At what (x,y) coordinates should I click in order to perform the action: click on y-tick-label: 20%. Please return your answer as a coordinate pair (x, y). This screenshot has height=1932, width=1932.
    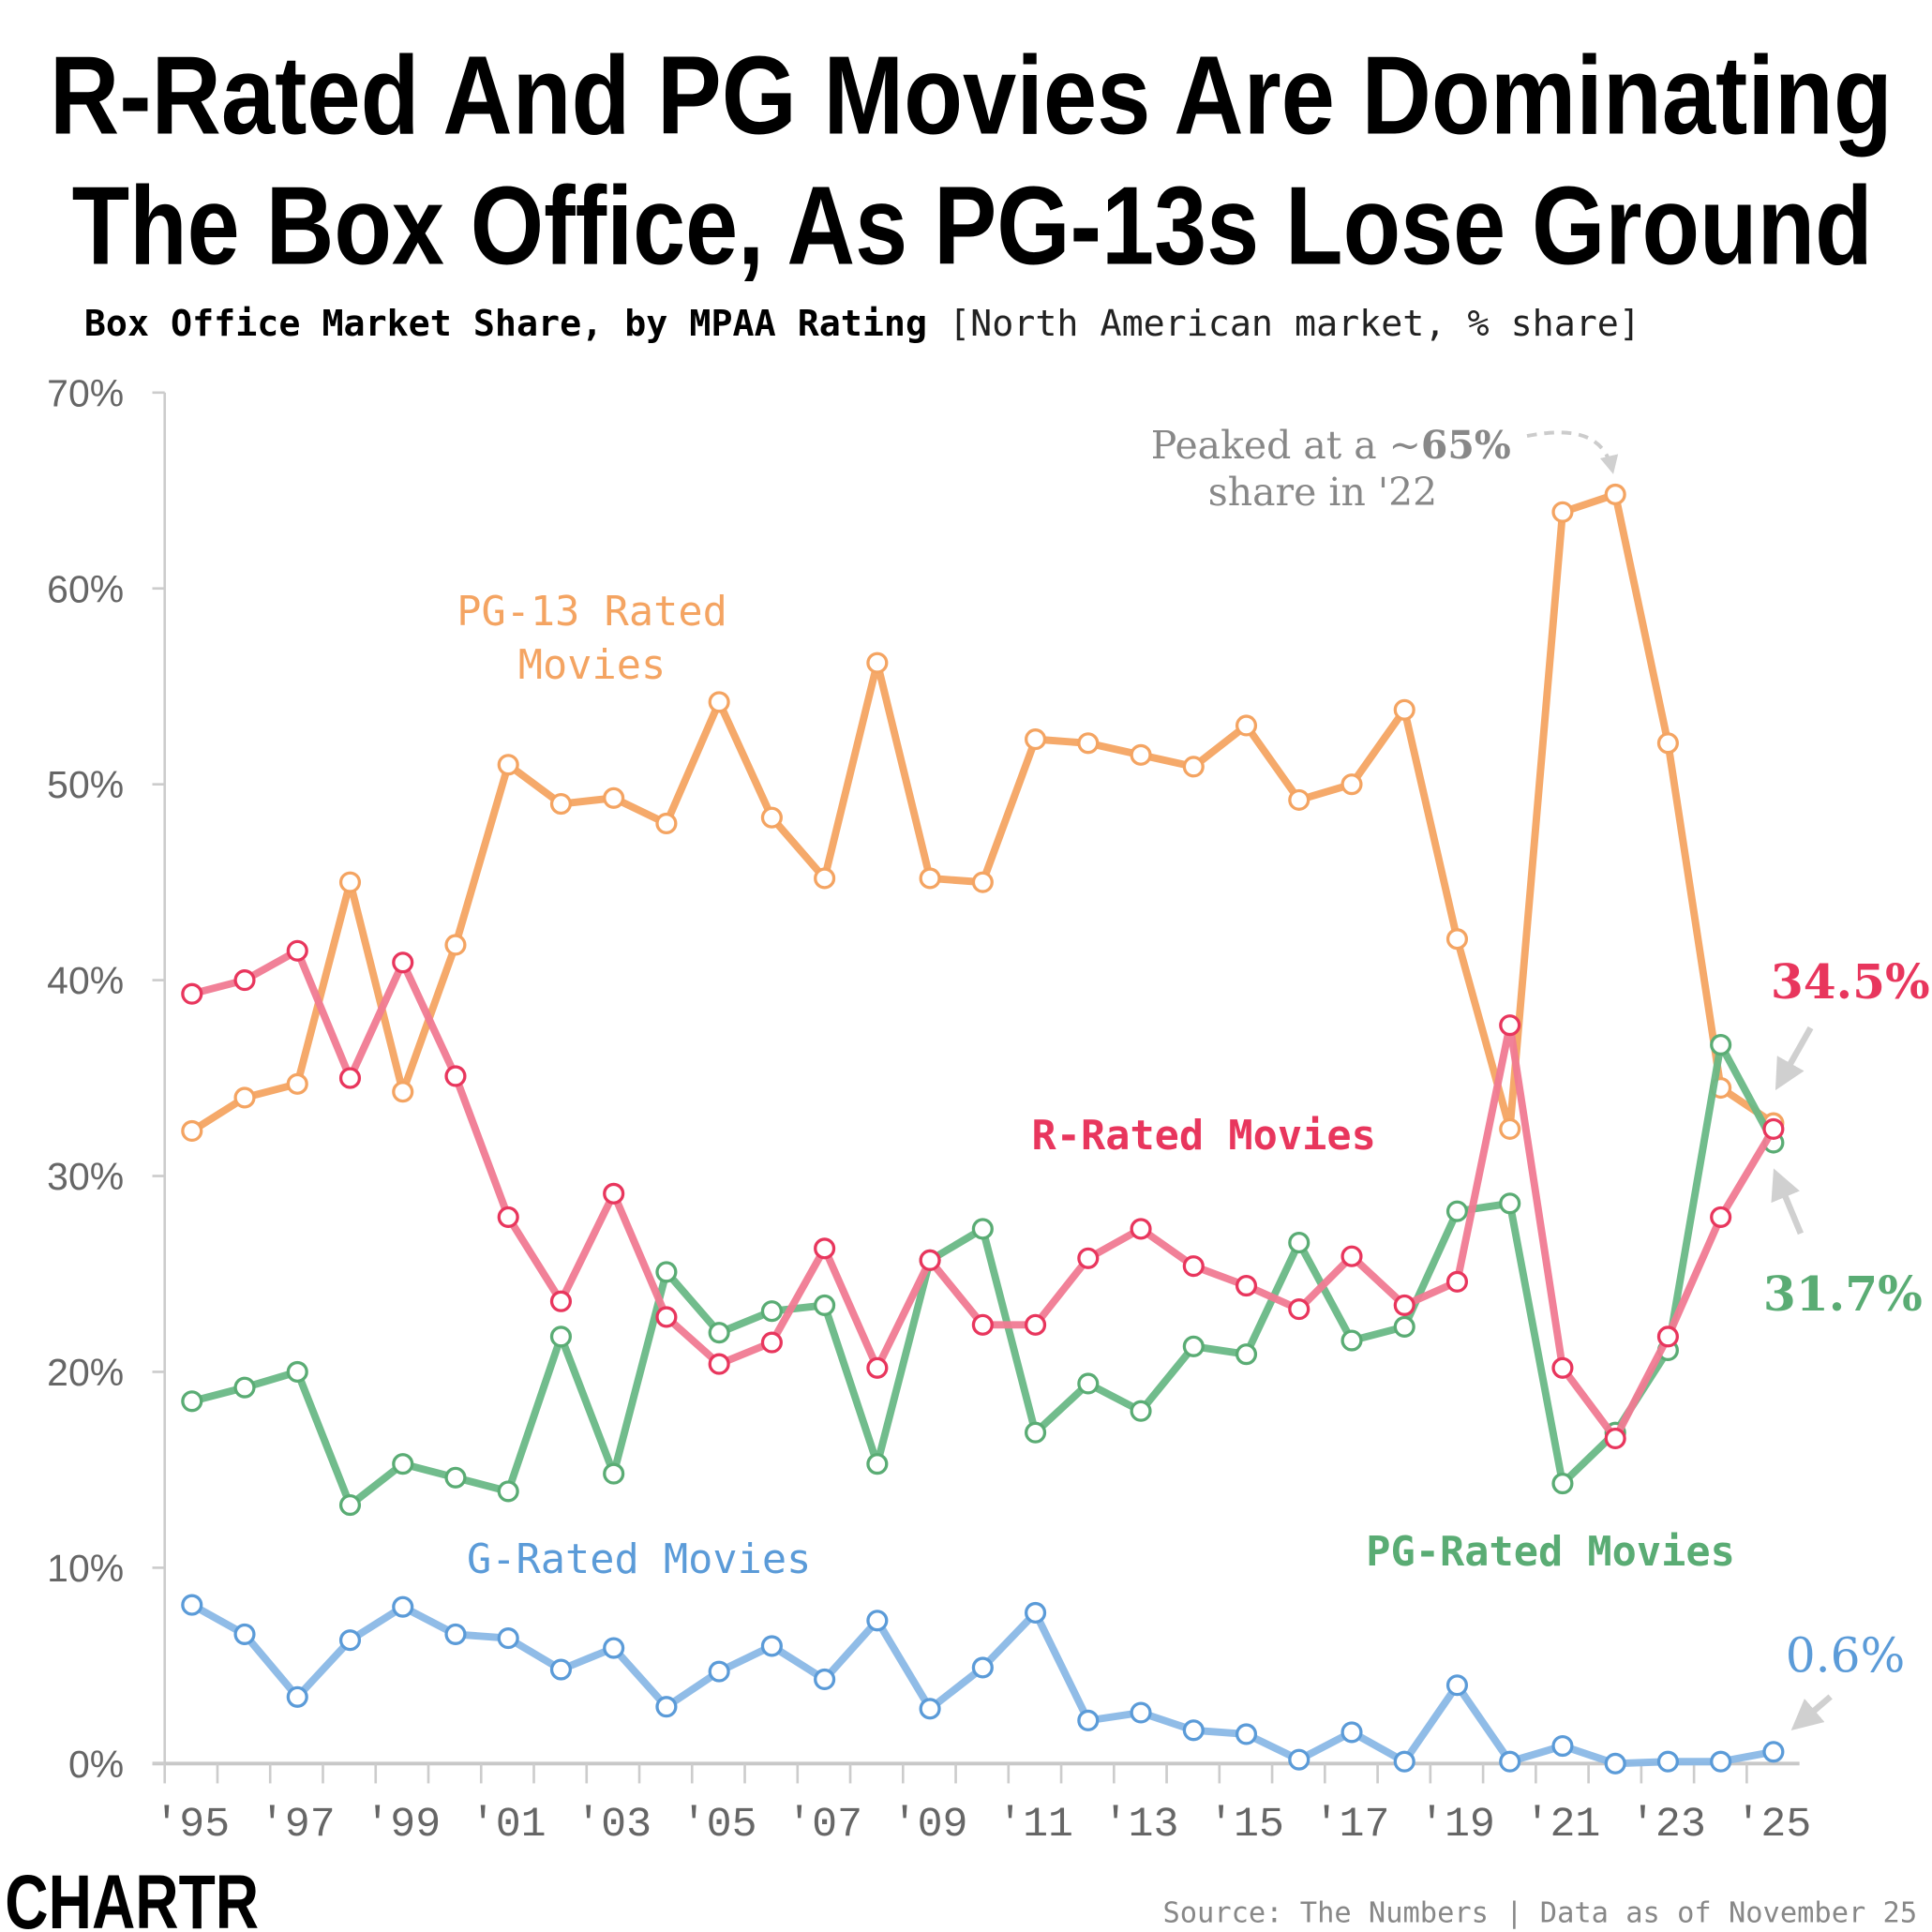
    Looking at the image, I should click on (85, 1372).